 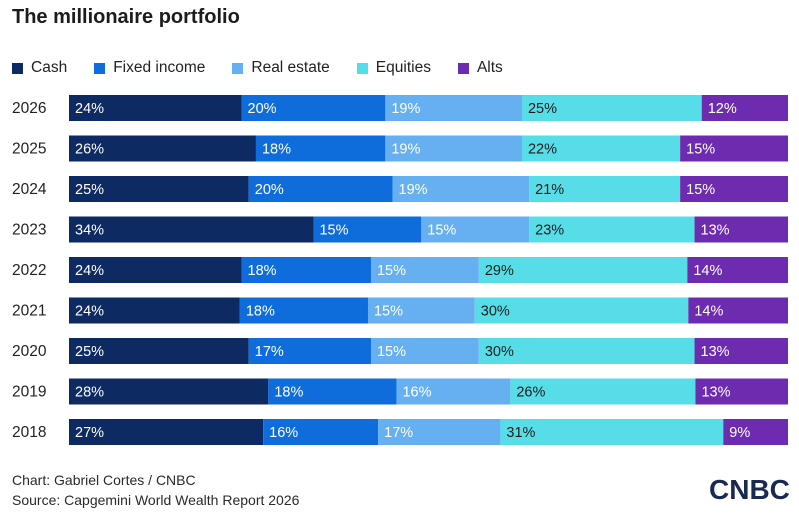 What do you see at coordinates (29, 149) in the screenshot?
I see `category-label-2025: 2025` at bounding box center [29, 149].